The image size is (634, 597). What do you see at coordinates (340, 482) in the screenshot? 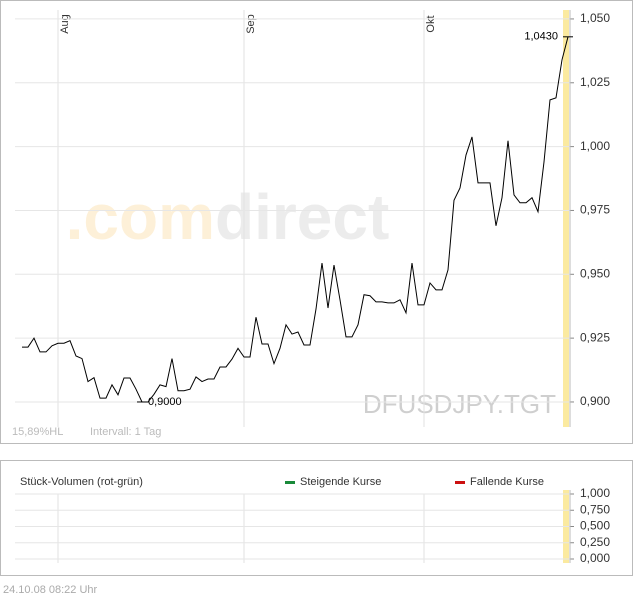
I see `legend-label: Steigende Kurse` at bounding box center [340, 482].